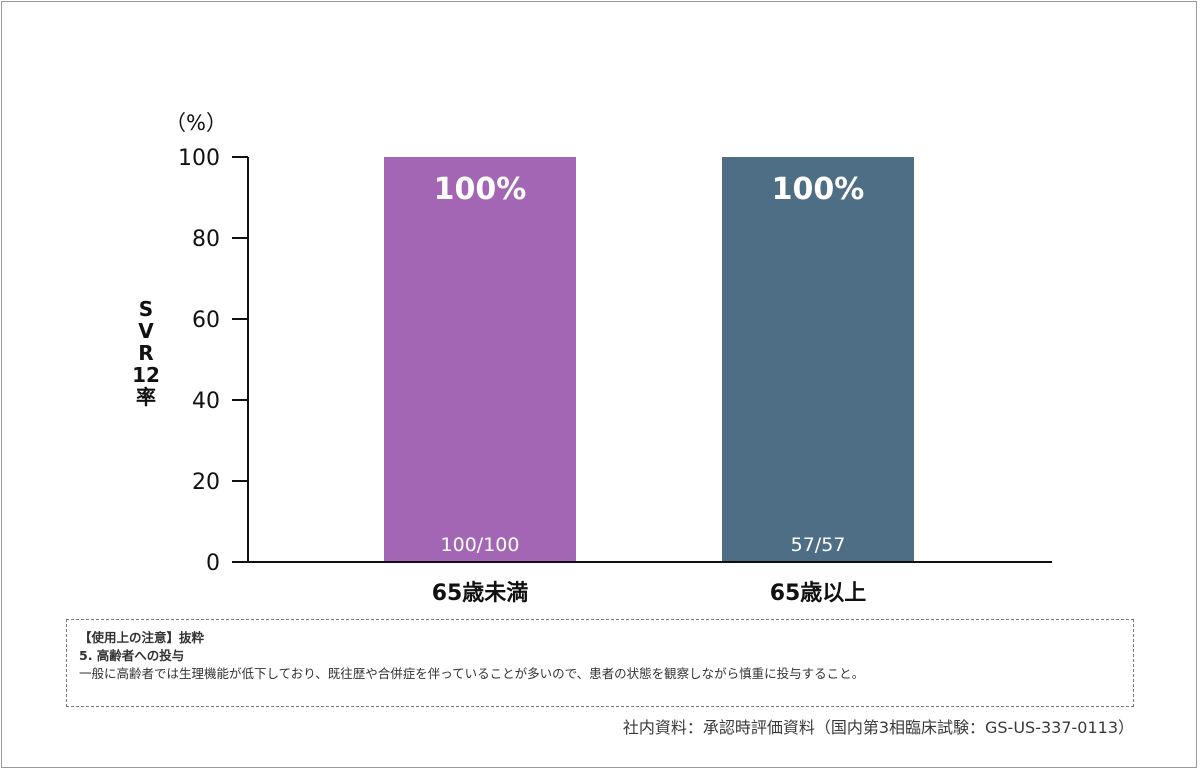 Image resolution: width=1200 pixels, height=771 pixels. Describe the element at coordinates (878, 727) in the screenshot. I see `source-citation: 社内資料：承認時評価資料（国内第3相臨床試験：GS-US-337-0113）` at that location.